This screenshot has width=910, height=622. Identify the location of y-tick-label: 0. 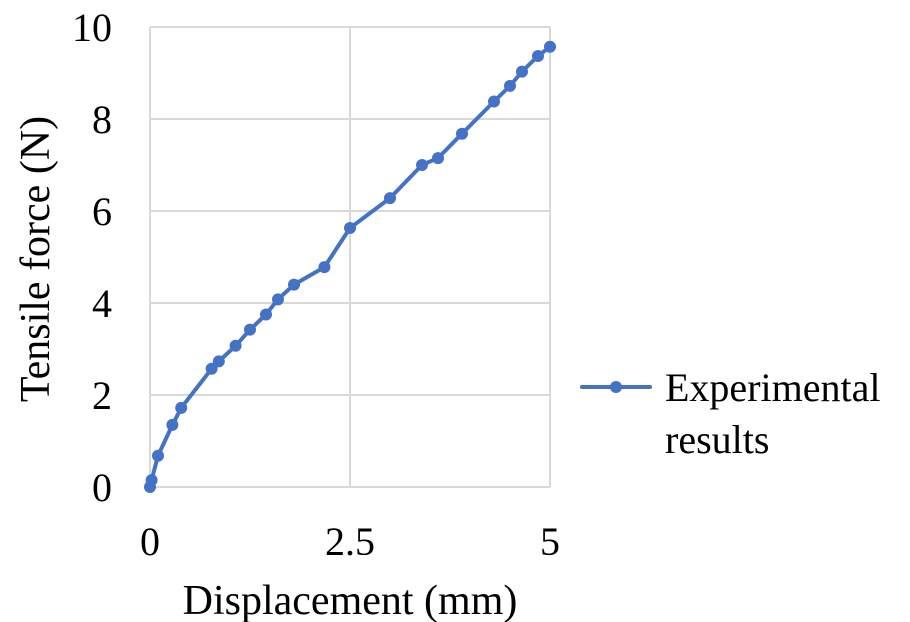
(102, 487).